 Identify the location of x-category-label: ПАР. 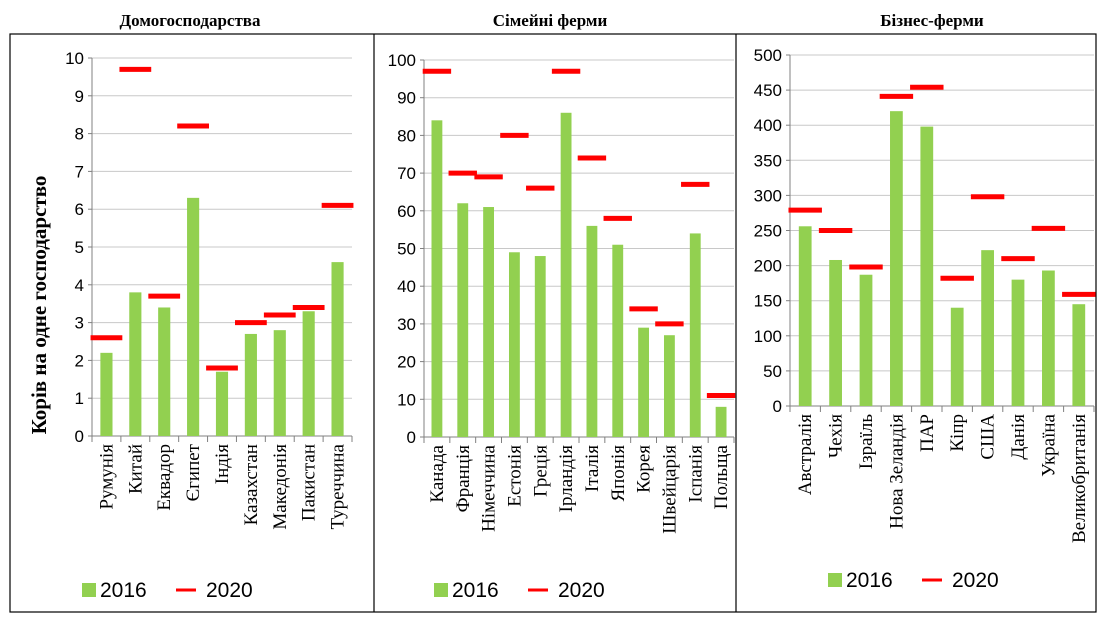
(927, 433).